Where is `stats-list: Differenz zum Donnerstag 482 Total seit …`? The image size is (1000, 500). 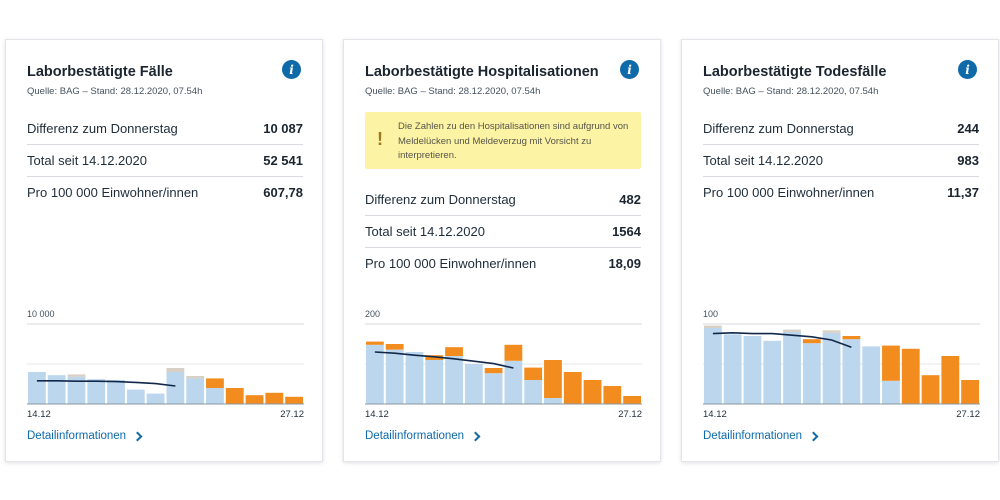
stats-list: Differenz zum Donnerstag 482 Total seit … is located at coordinates (503, 231).